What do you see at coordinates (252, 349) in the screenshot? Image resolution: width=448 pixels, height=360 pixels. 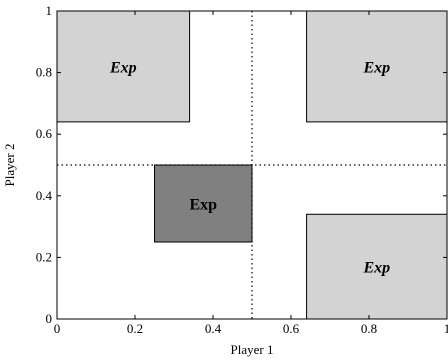 I see `x-axis-label: Player 1` at bounding box center [252, 349].